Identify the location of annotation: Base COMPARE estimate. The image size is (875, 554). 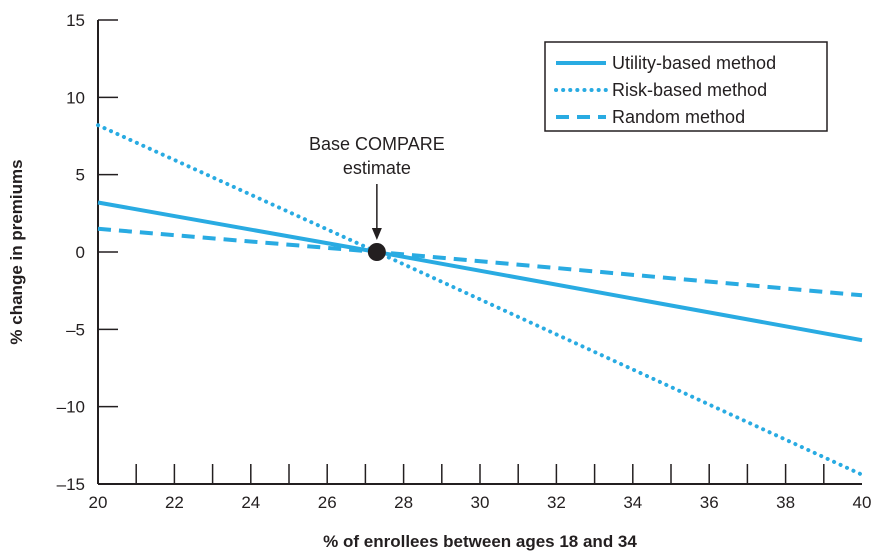
(377, 197).